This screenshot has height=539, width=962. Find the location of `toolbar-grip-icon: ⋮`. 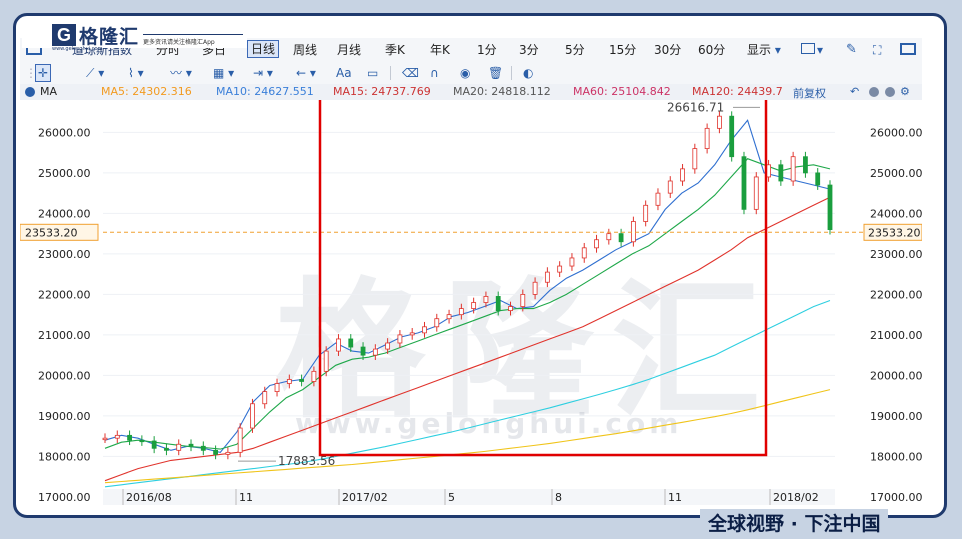

toolbar-grip-icon: ⋮ is located at coordinates (31, 73).